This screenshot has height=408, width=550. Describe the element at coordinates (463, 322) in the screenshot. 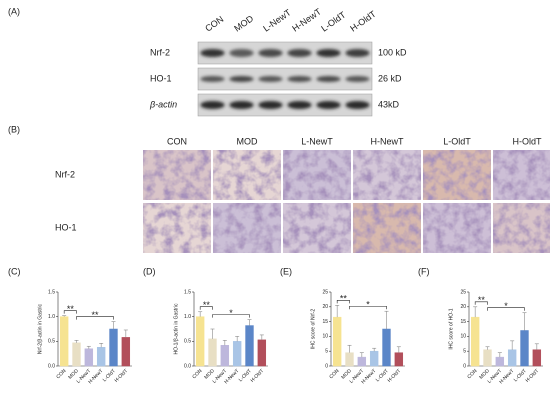

I see `y-tick-label: 15` at that location.